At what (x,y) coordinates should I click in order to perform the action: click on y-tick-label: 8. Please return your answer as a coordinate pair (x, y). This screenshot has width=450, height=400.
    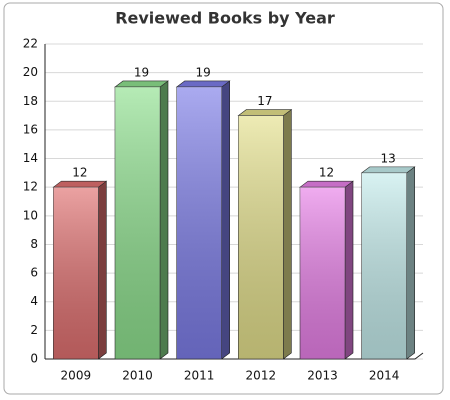
    Looking at the image, I should click on (34, 244).